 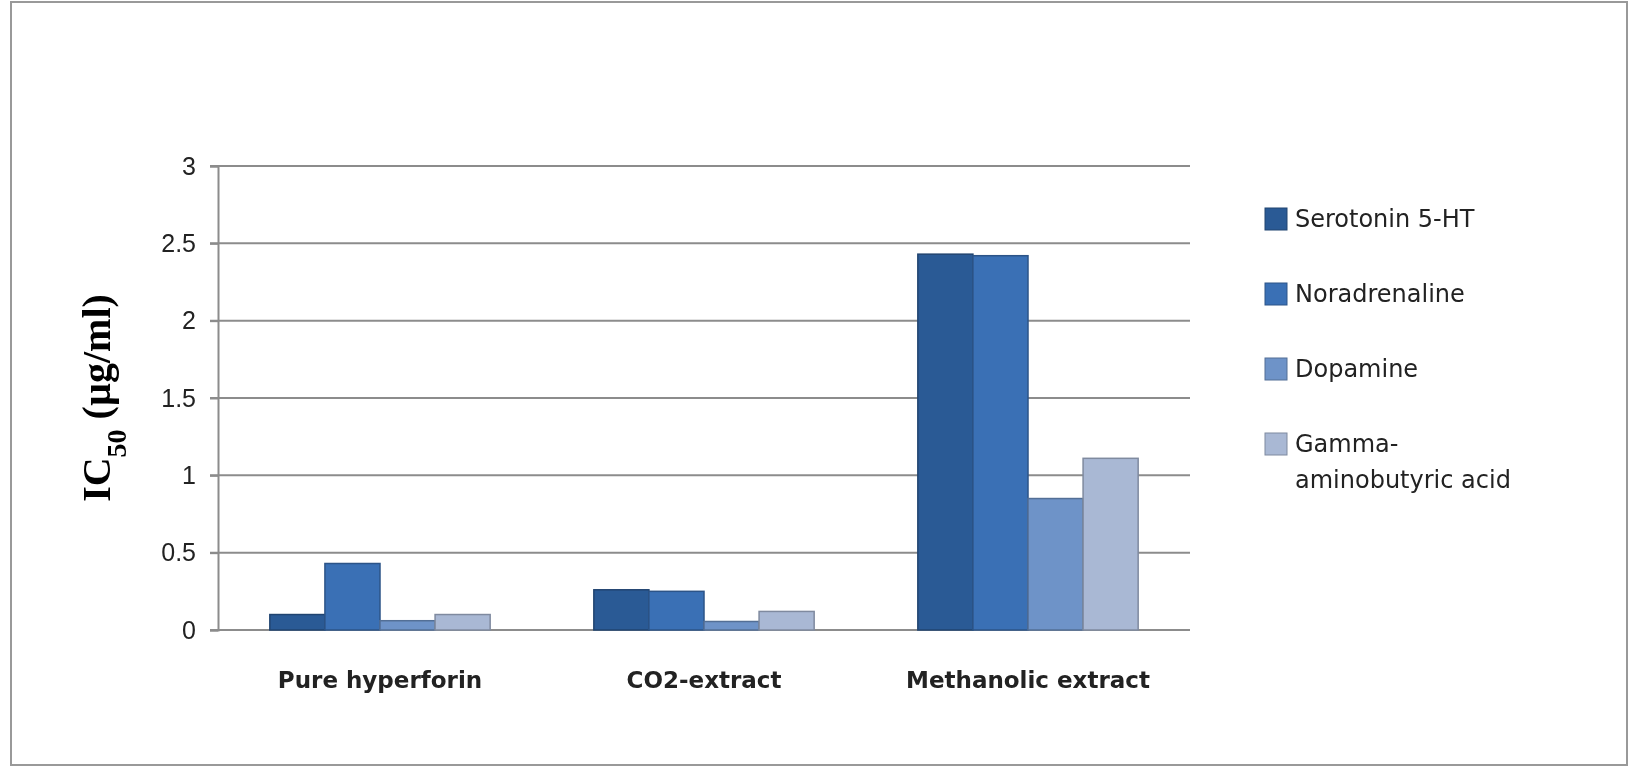 I want to click on y-tick-label: 0.5, so click(x=178, y=552).